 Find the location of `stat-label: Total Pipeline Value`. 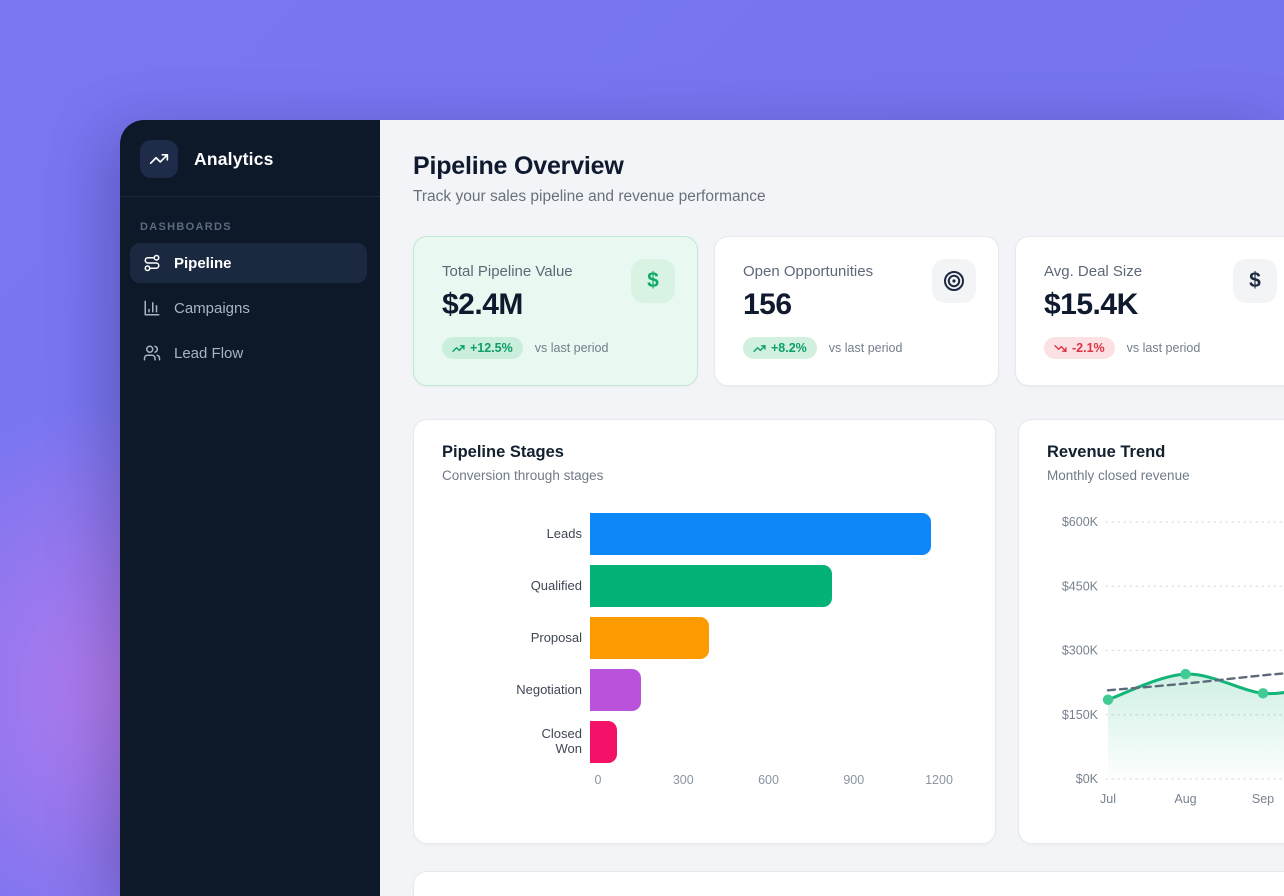

stat-label: Total Pipeline Value is located at coordinates (507, 271).